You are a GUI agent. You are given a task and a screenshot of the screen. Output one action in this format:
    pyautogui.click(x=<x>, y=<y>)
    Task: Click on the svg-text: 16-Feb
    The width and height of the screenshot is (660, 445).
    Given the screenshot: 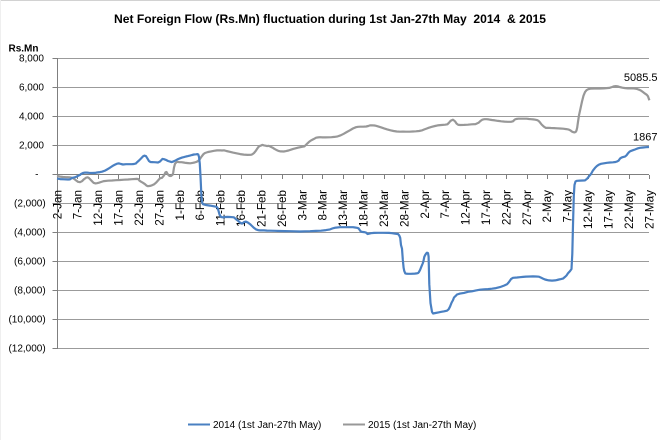 What is the action you would take?
    pyautogui.click(x=241, y=209)
    